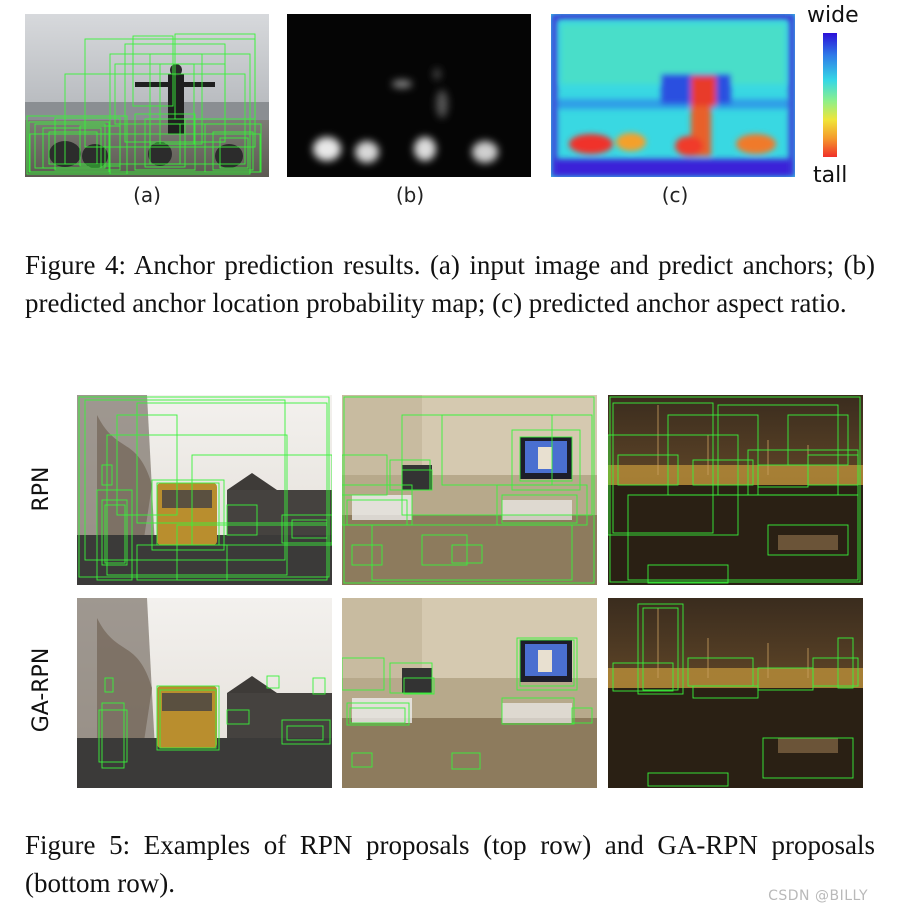 The height and width of the screenshot is (913, 914). Describe the element at coordinates (41, 690) in the screenshot. I see `row-label-ga-rpn: GA-RPN` at that location.